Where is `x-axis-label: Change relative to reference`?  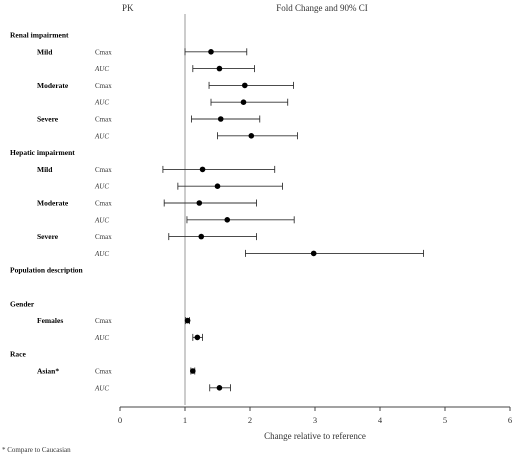
x-axis-label: Change relative to reference is located at coordinates (315, 436).